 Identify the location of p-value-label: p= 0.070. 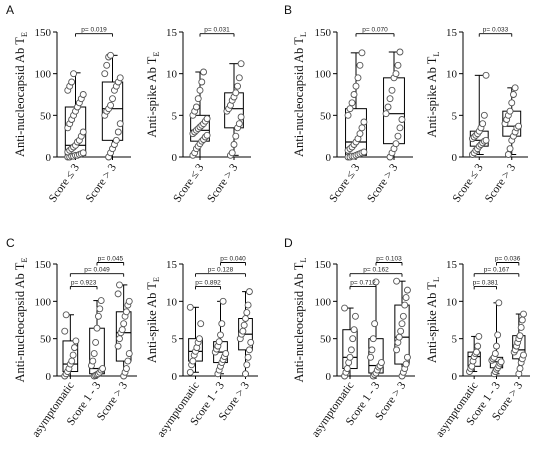
(375, 30).